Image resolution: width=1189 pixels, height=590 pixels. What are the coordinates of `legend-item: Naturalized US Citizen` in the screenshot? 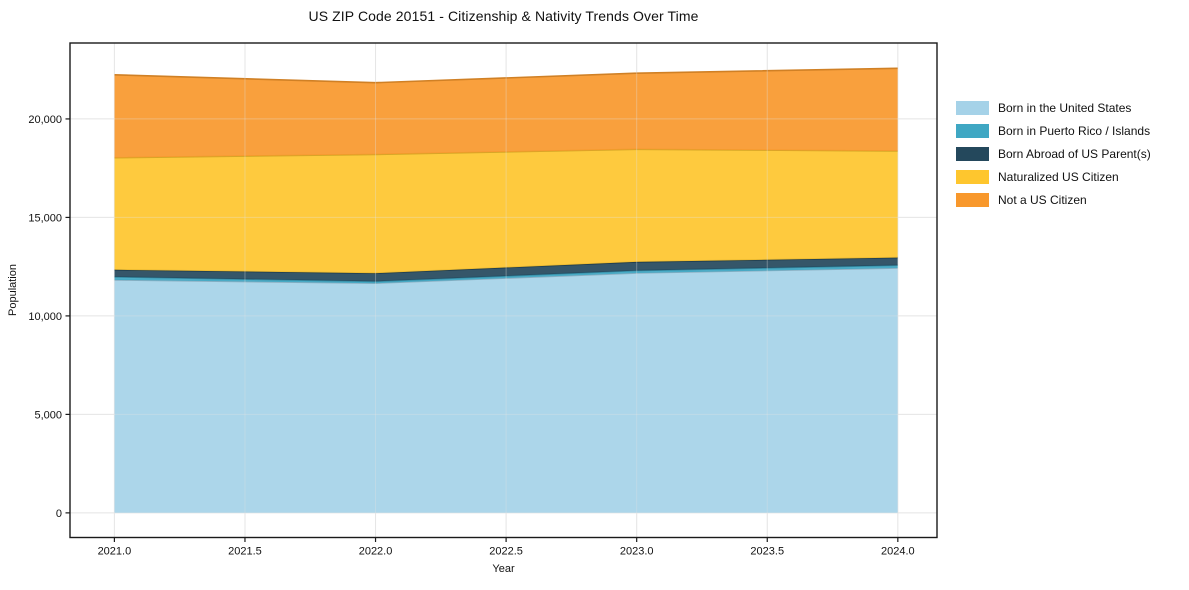 It's located at (1053, 177).